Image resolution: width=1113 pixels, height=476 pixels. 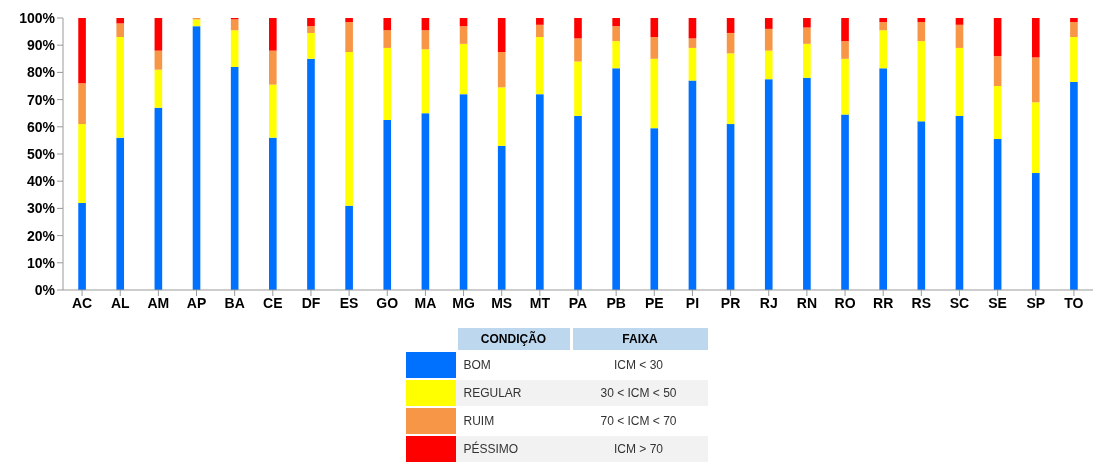 I want to click on x-tick-label: MG, so click(x=463, y=302).